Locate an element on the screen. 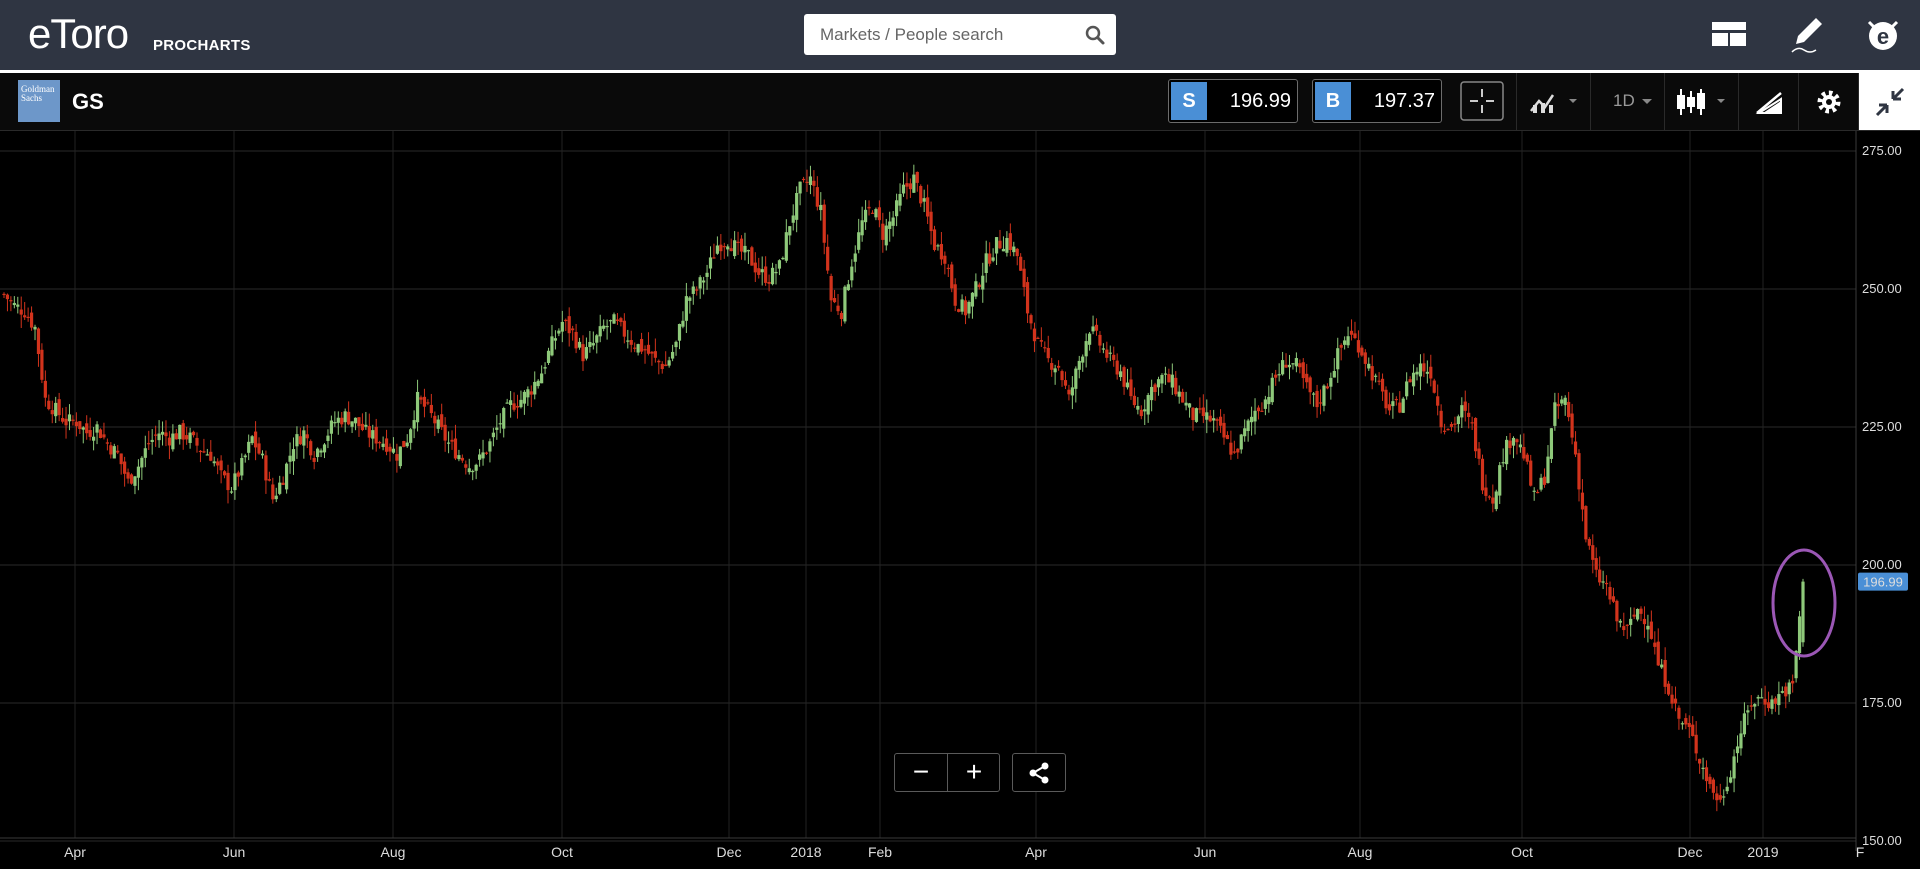 This screenshot has width=1920, height=869. settings-button is located at coordinates (1828, 101).